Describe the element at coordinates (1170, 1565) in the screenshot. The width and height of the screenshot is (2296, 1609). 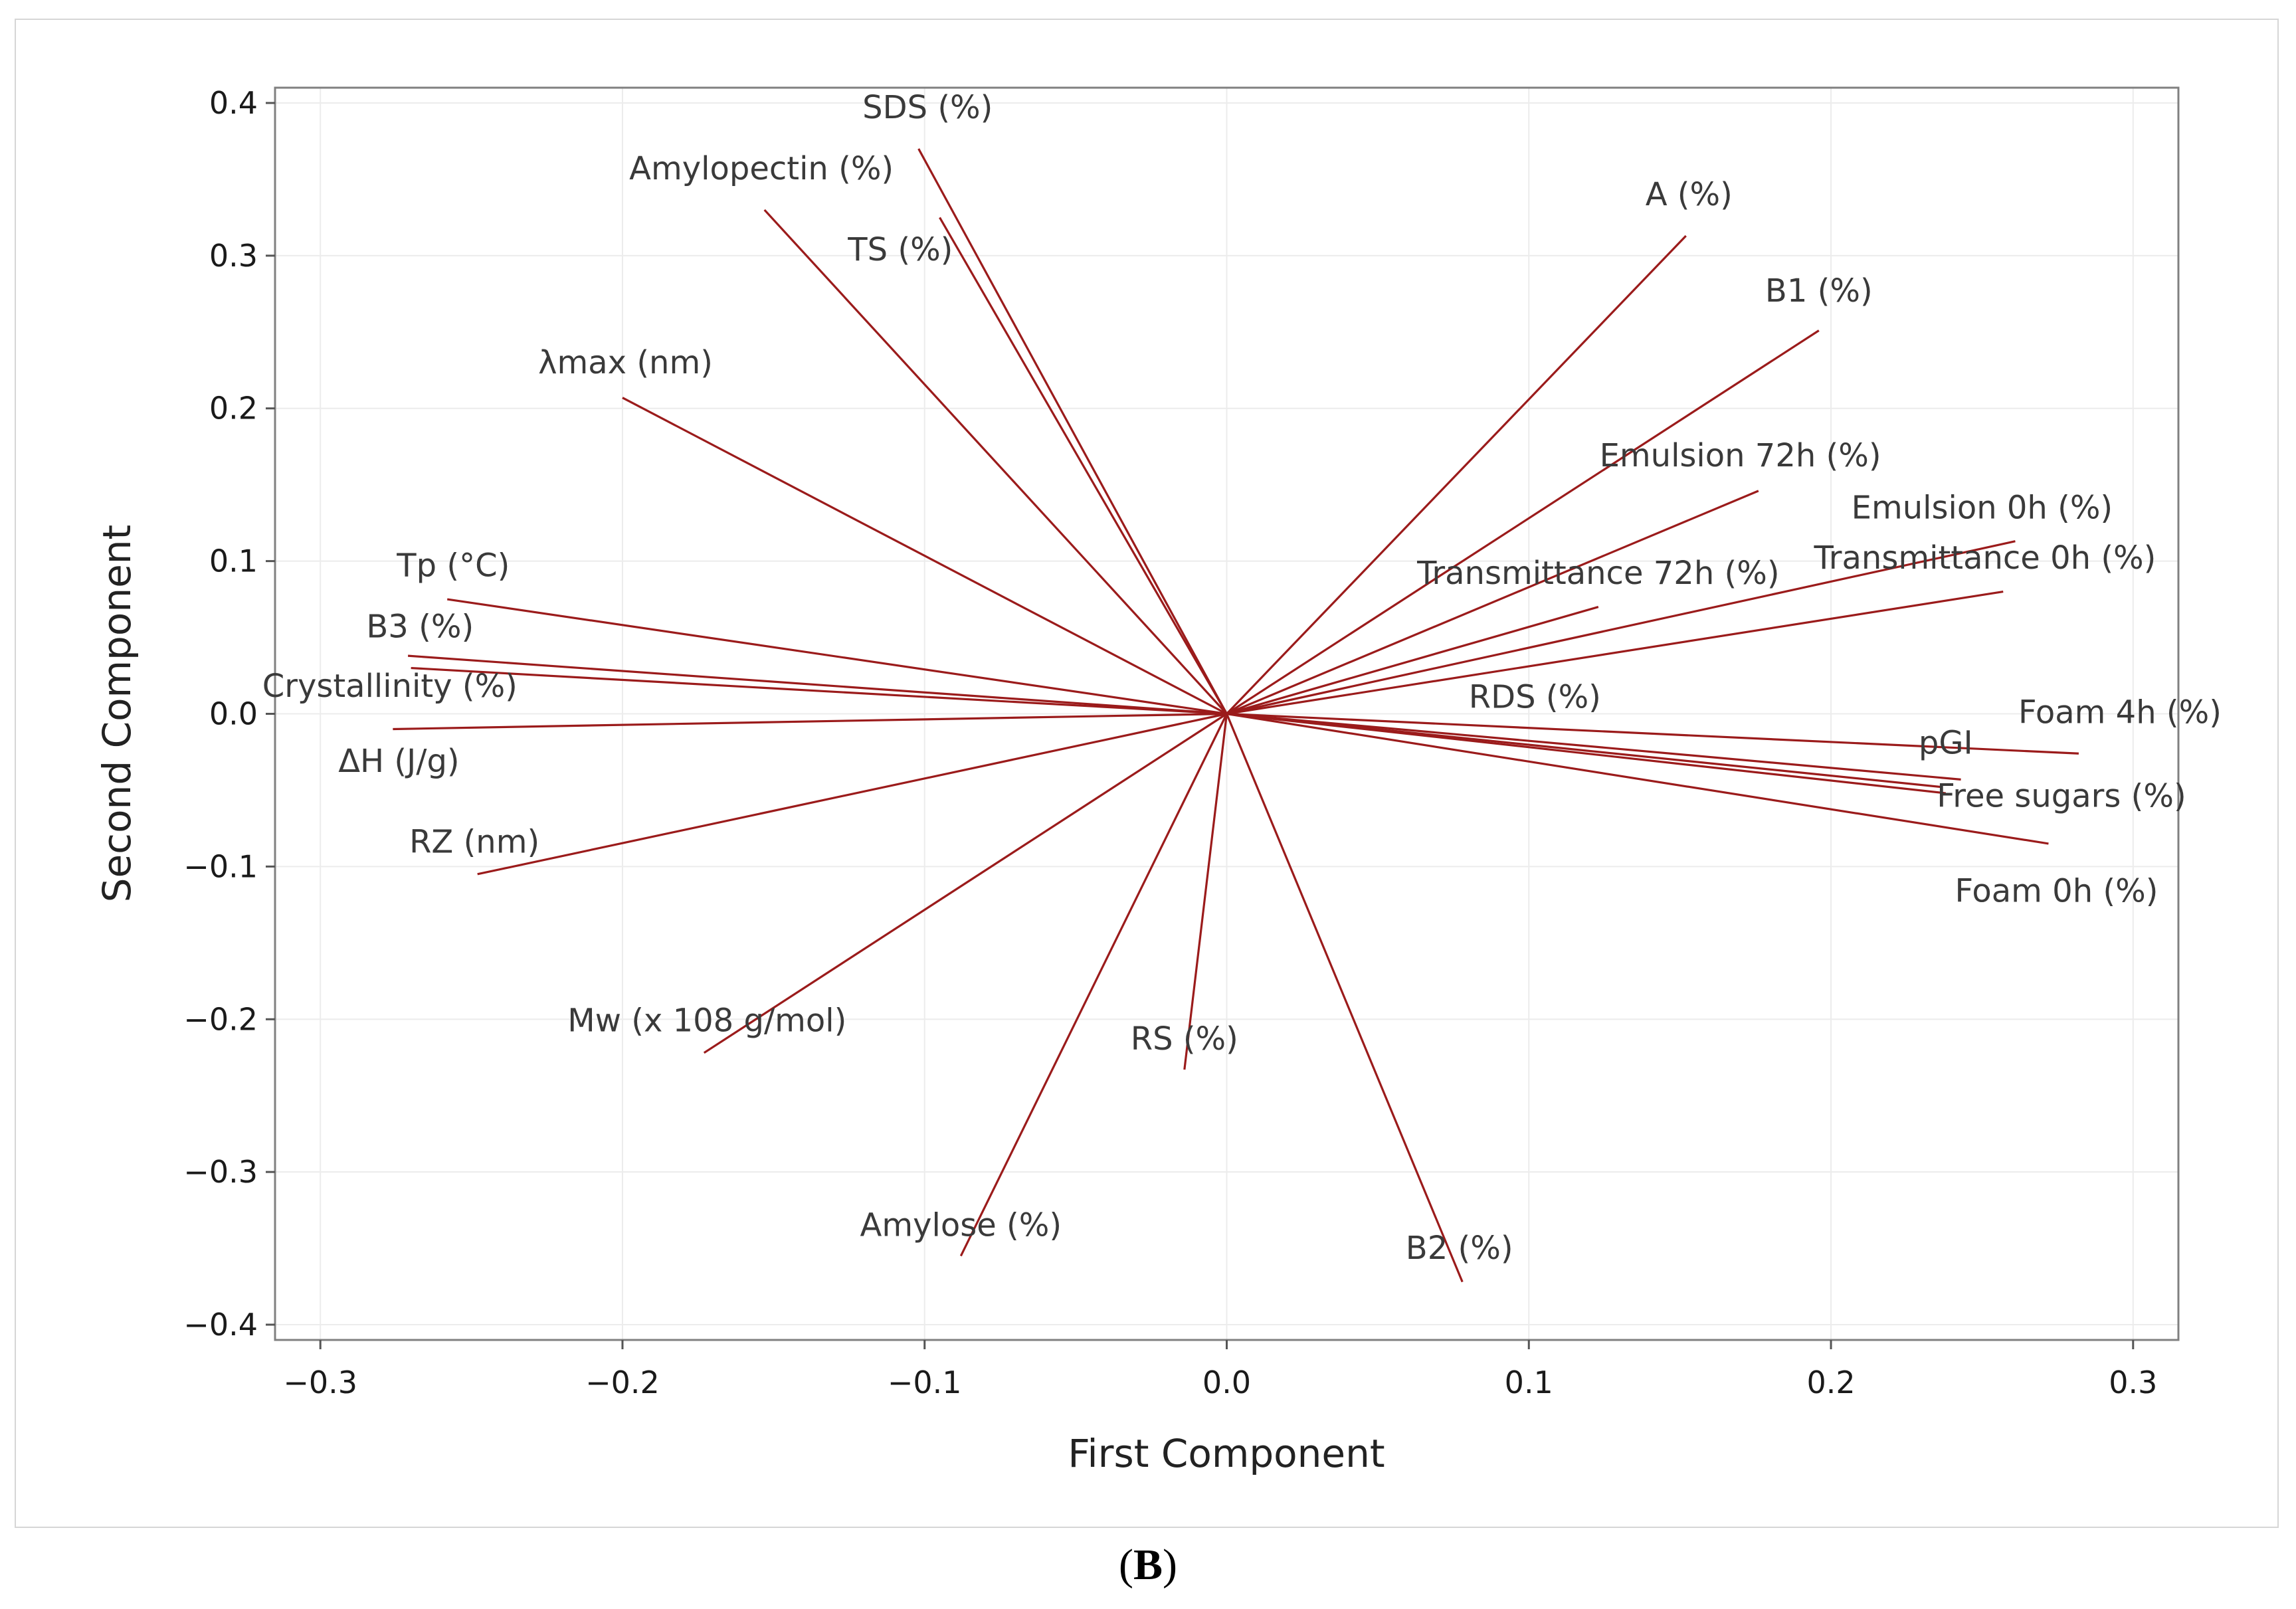
I see `caption-close-paren: )` at that location.